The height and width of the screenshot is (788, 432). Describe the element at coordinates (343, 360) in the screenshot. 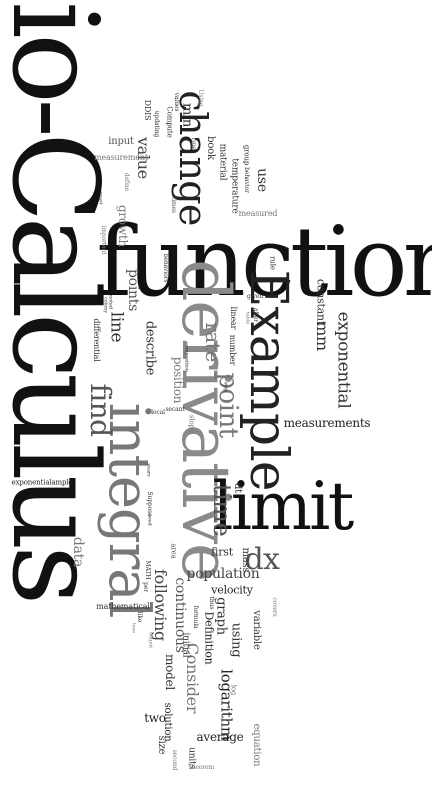

I see `word-exponential: exponential` at that location.